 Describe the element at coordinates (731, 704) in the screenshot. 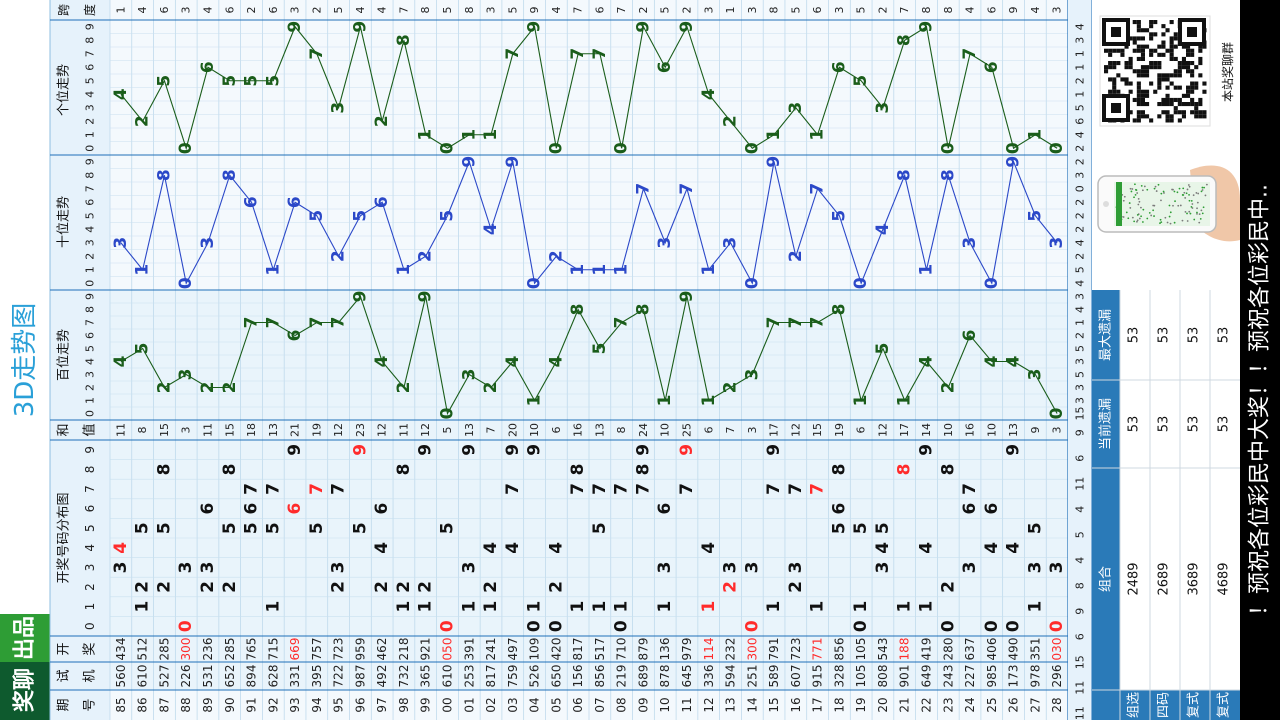

I see `period-cell: 13` at that location.